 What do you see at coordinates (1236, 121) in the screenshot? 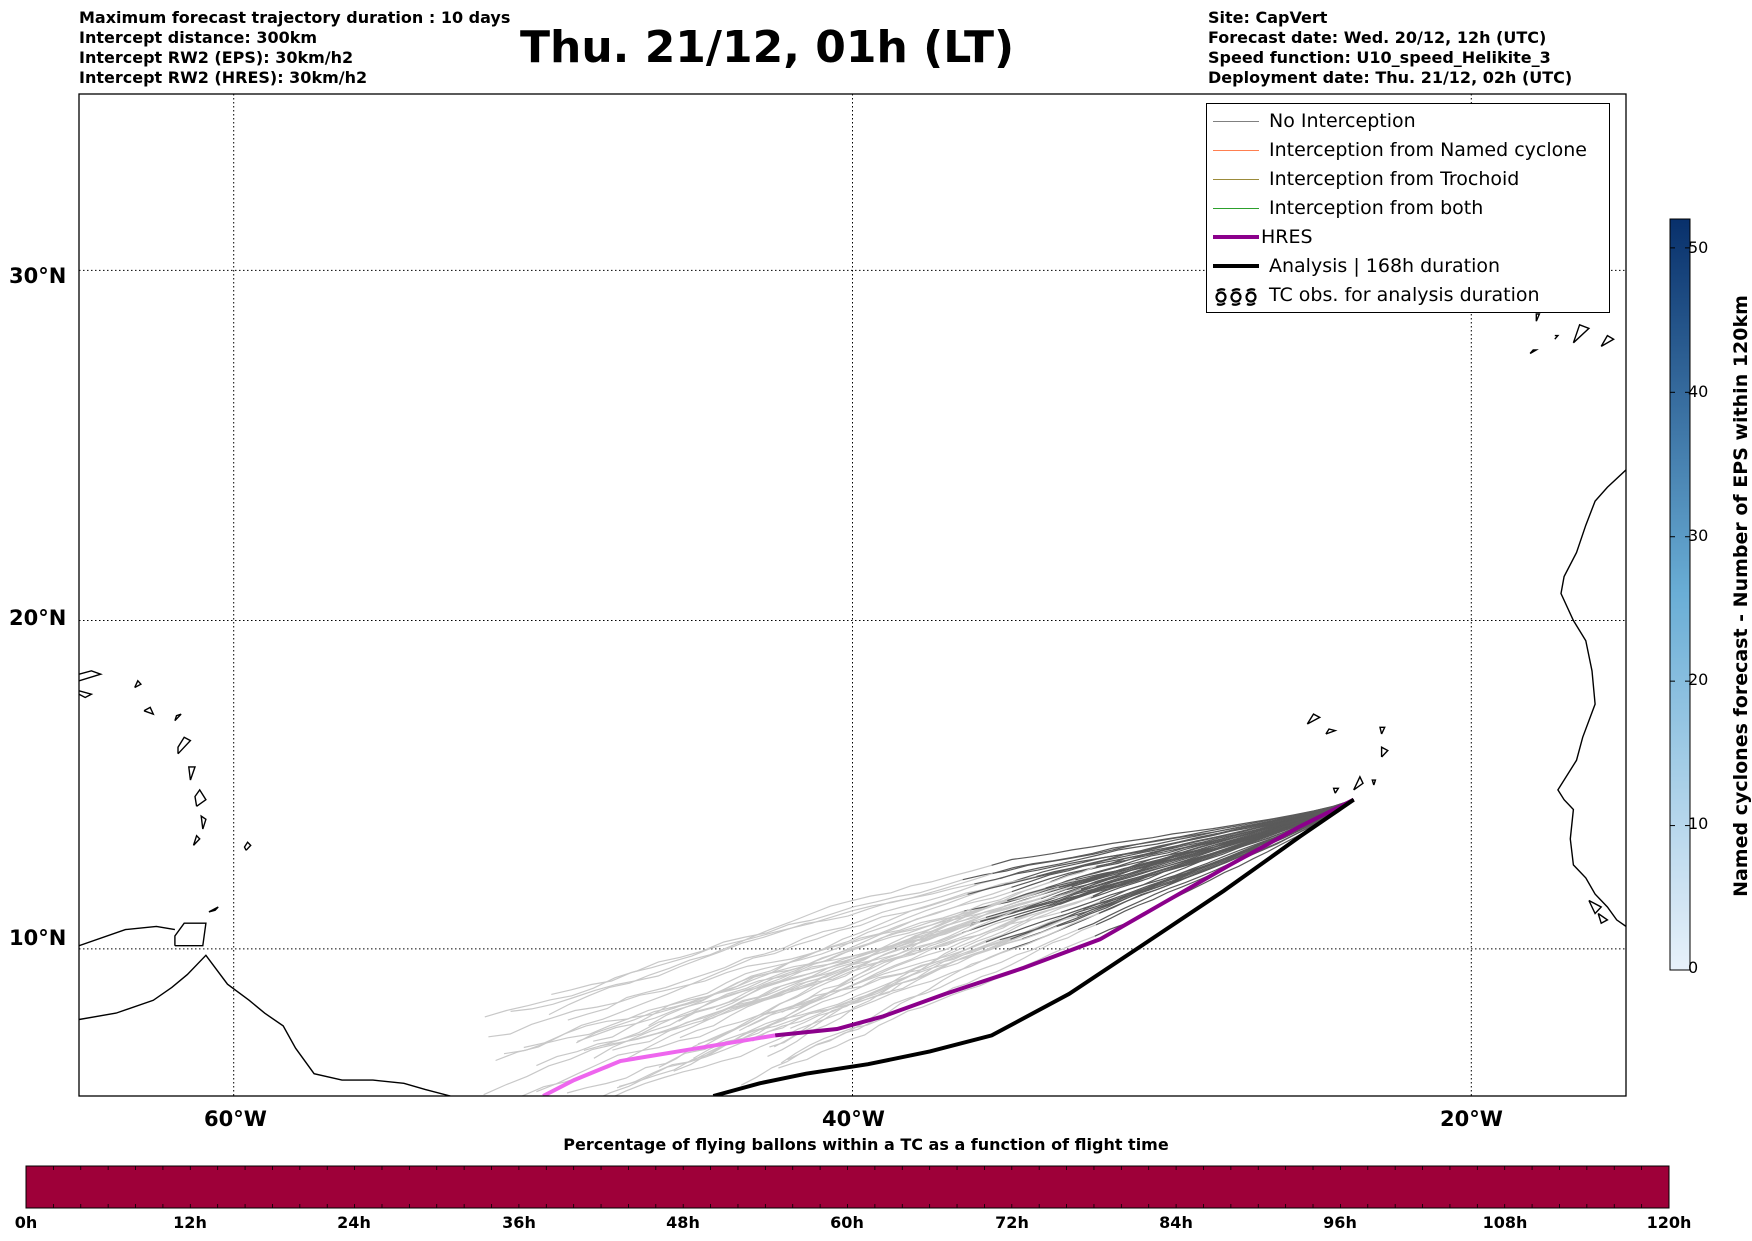
I see `legend-swatch-no-interception` at bounding box center [1236, 121].